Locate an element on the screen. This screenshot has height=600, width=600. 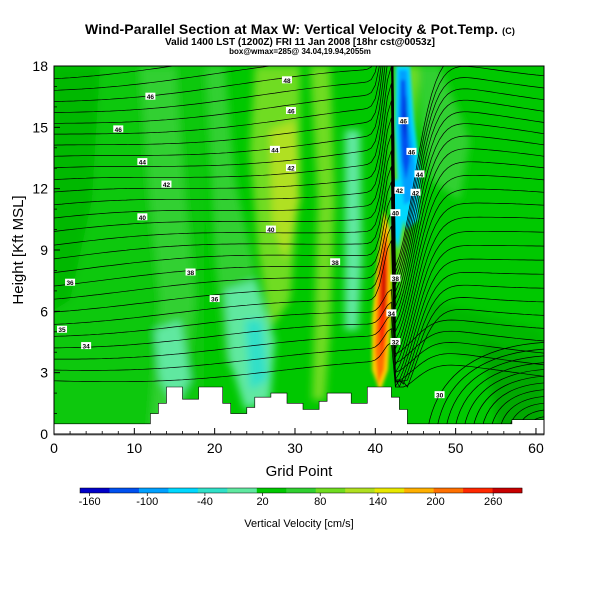
contour-label: 32 is located at coordinates (396, 343).